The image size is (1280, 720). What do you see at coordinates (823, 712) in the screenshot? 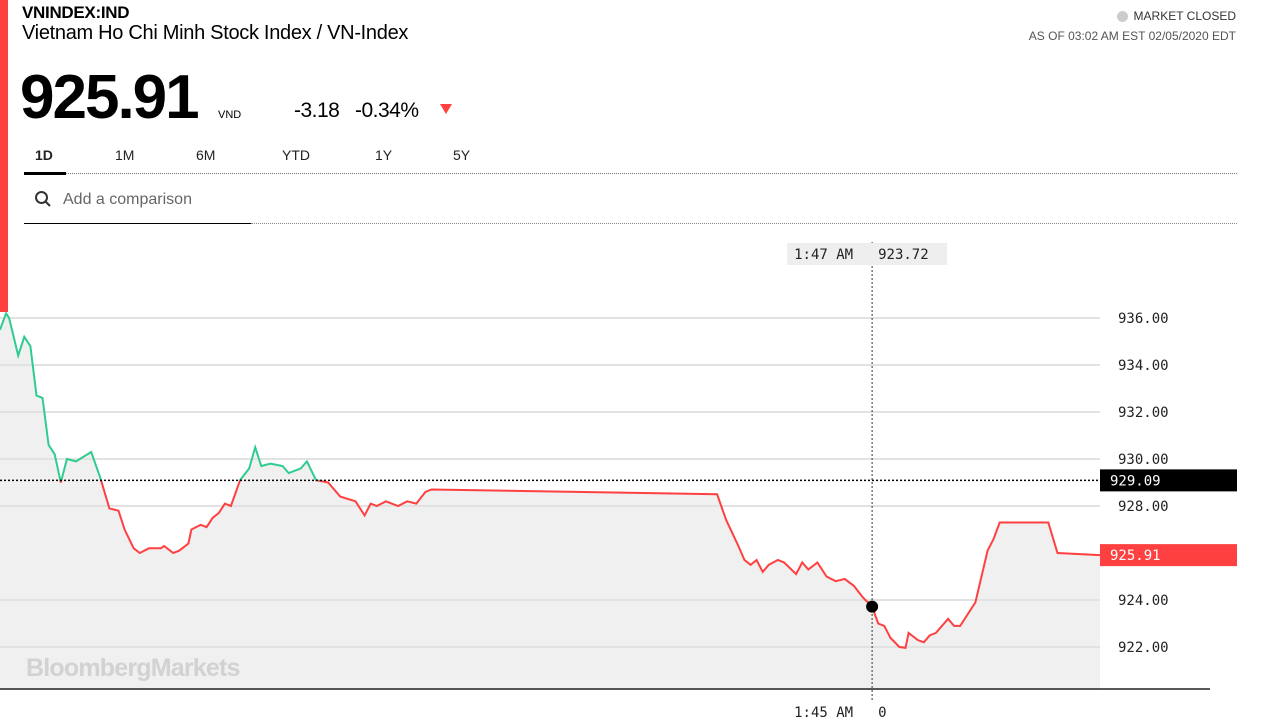
I see `axis-time-label: 1:45 AM` at bounding box center [823, 712].